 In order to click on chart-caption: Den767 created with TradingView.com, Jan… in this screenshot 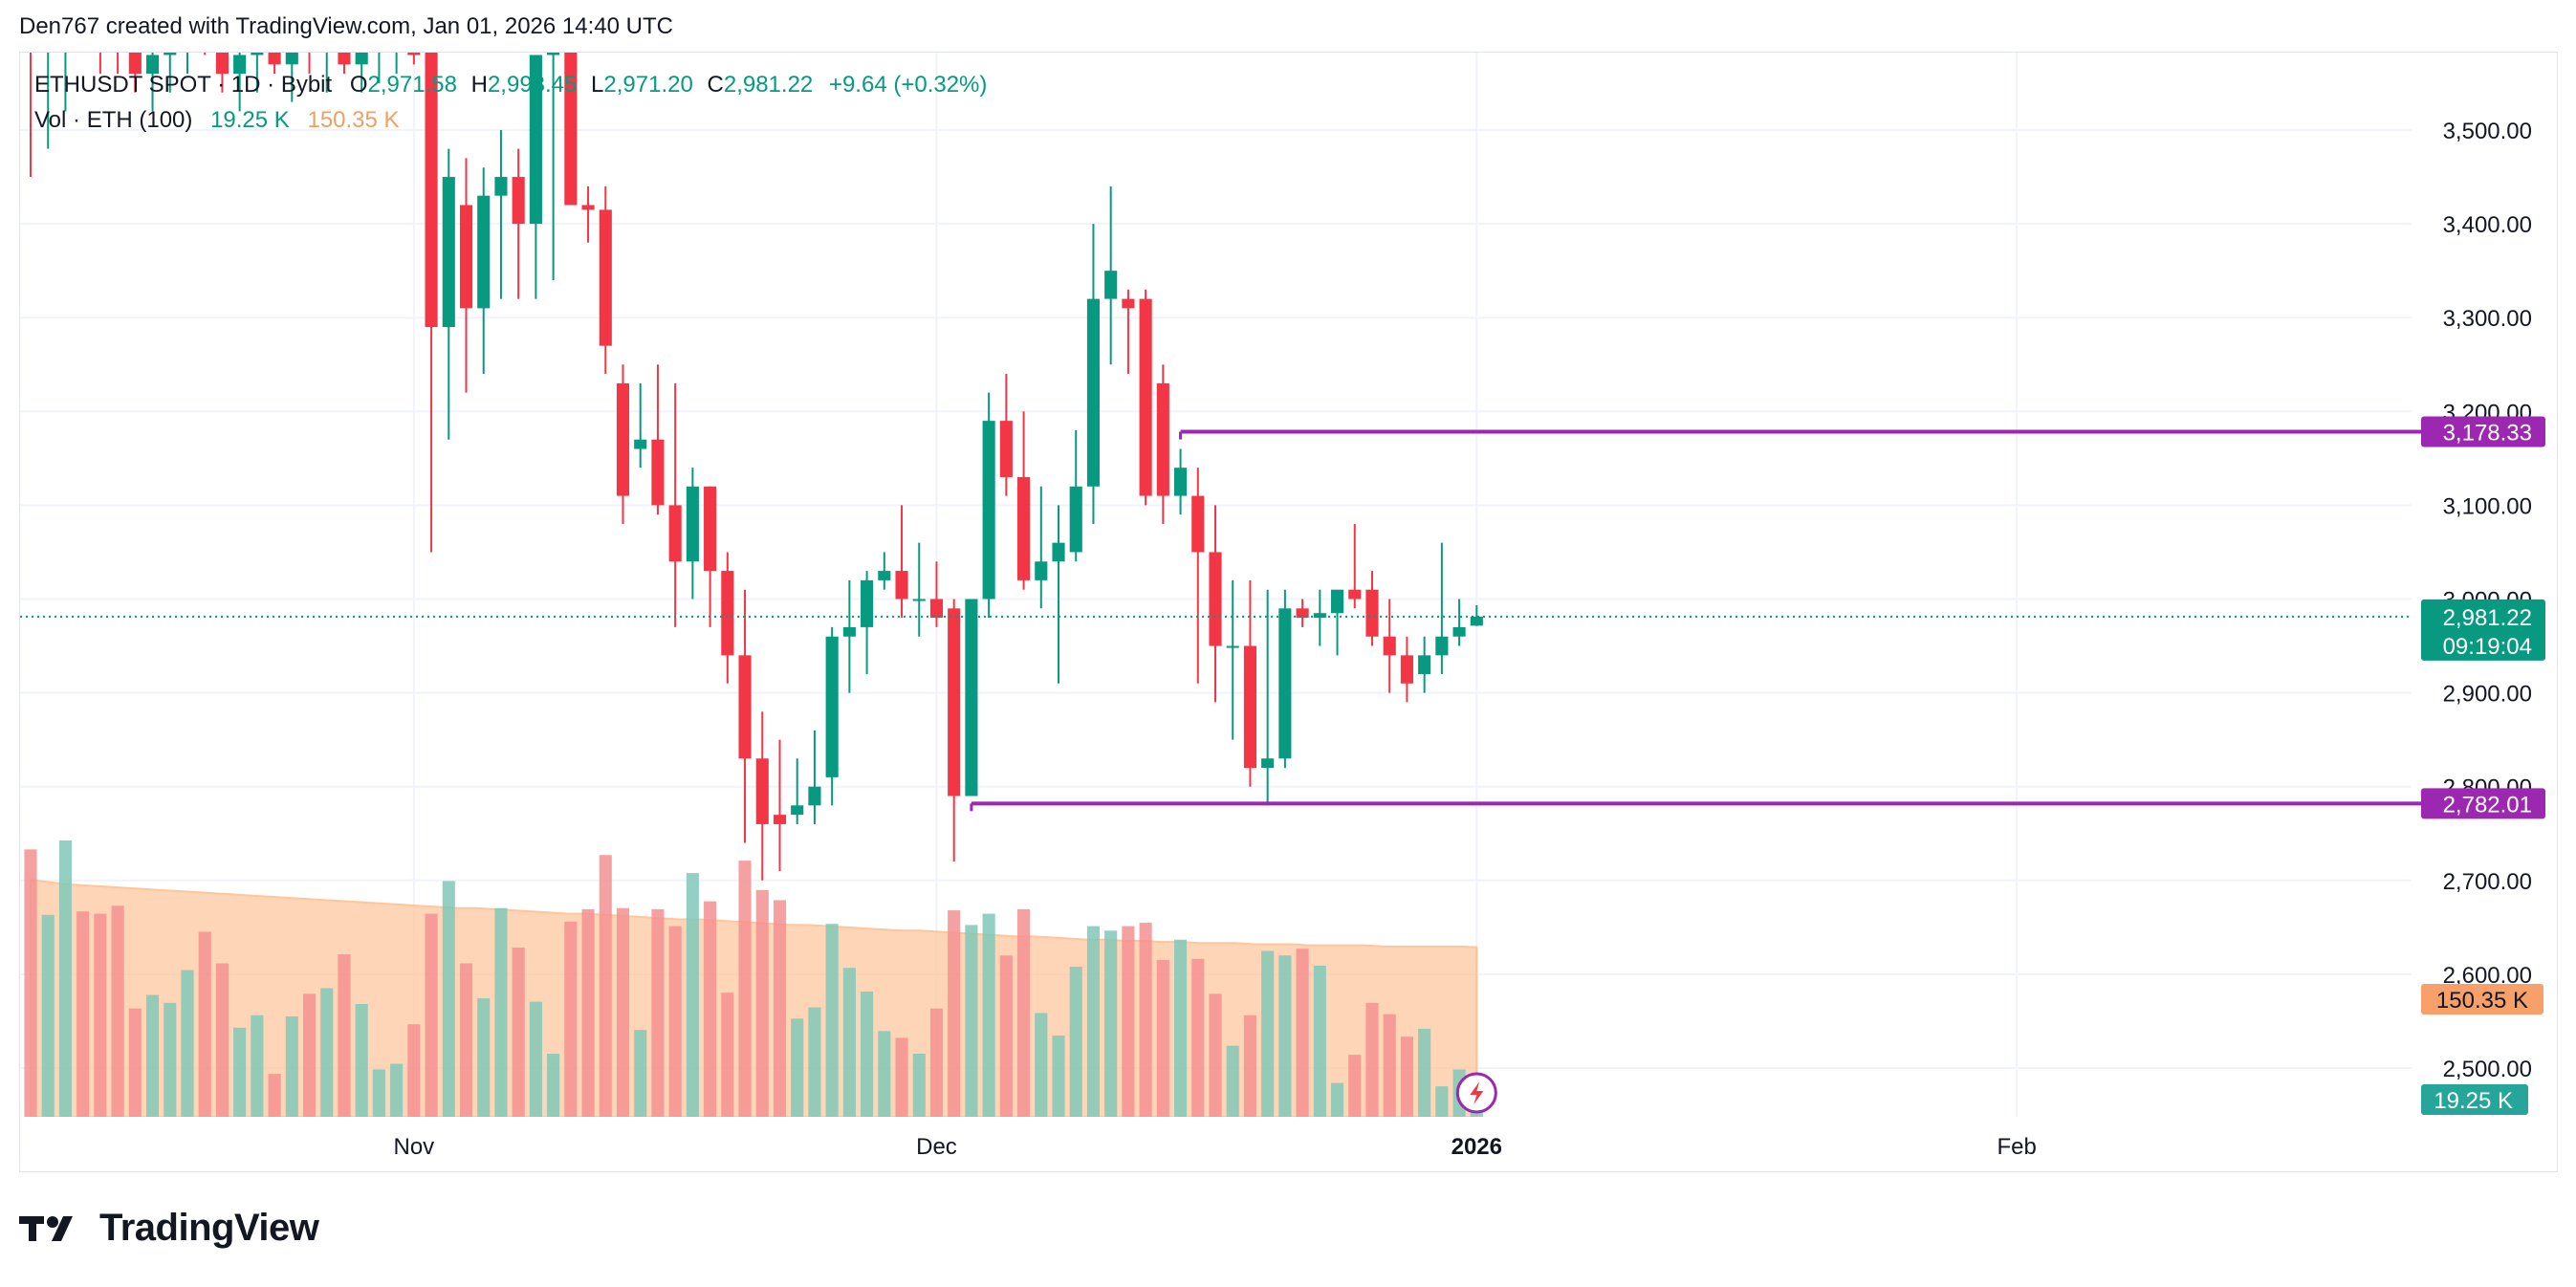, I will do `click(346, 26)`.